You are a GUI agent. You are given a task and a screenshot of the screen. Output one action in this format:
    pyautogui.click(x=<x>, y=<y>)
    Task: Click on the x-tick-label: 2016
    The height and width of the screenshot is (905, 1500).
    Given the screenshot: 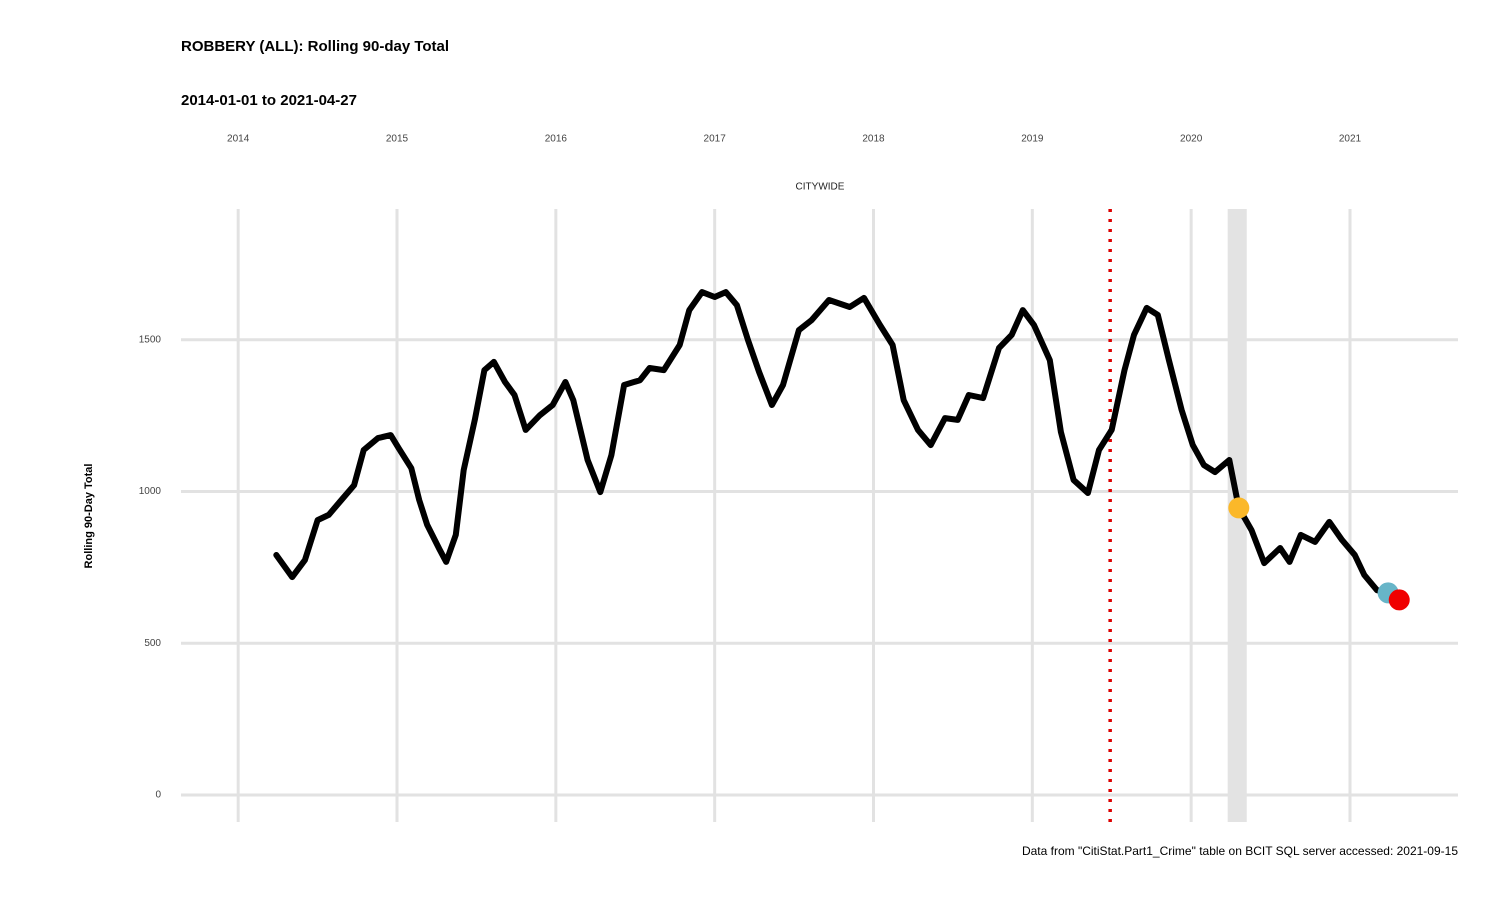 What is the action you would take?
    pyautogui.click(x=556, y=139)
    